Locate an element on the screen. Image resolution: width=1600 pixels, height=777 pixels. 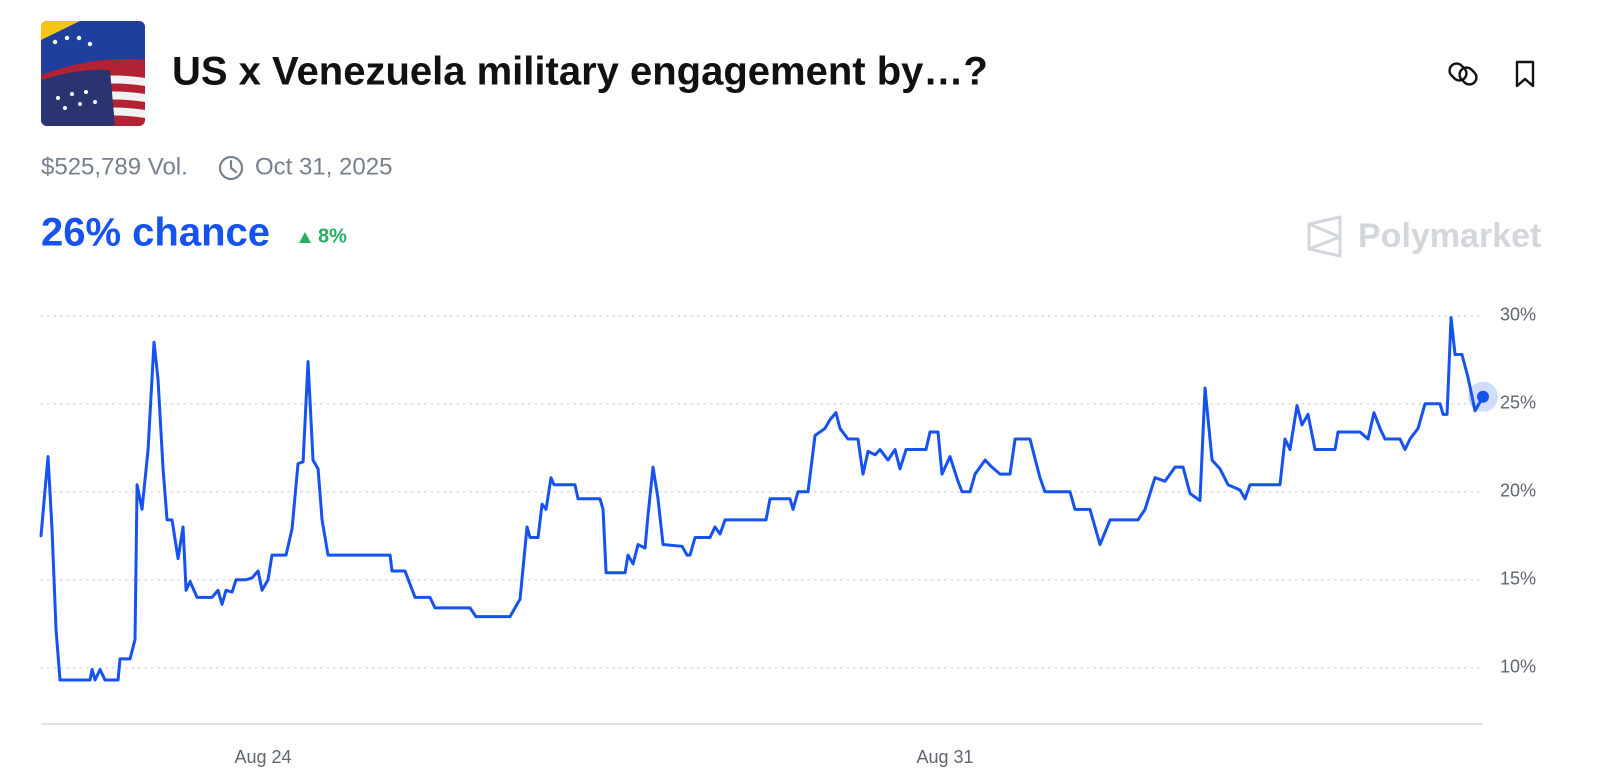
x-tick-label: Aug 24 is located at coordinates (263, 757).